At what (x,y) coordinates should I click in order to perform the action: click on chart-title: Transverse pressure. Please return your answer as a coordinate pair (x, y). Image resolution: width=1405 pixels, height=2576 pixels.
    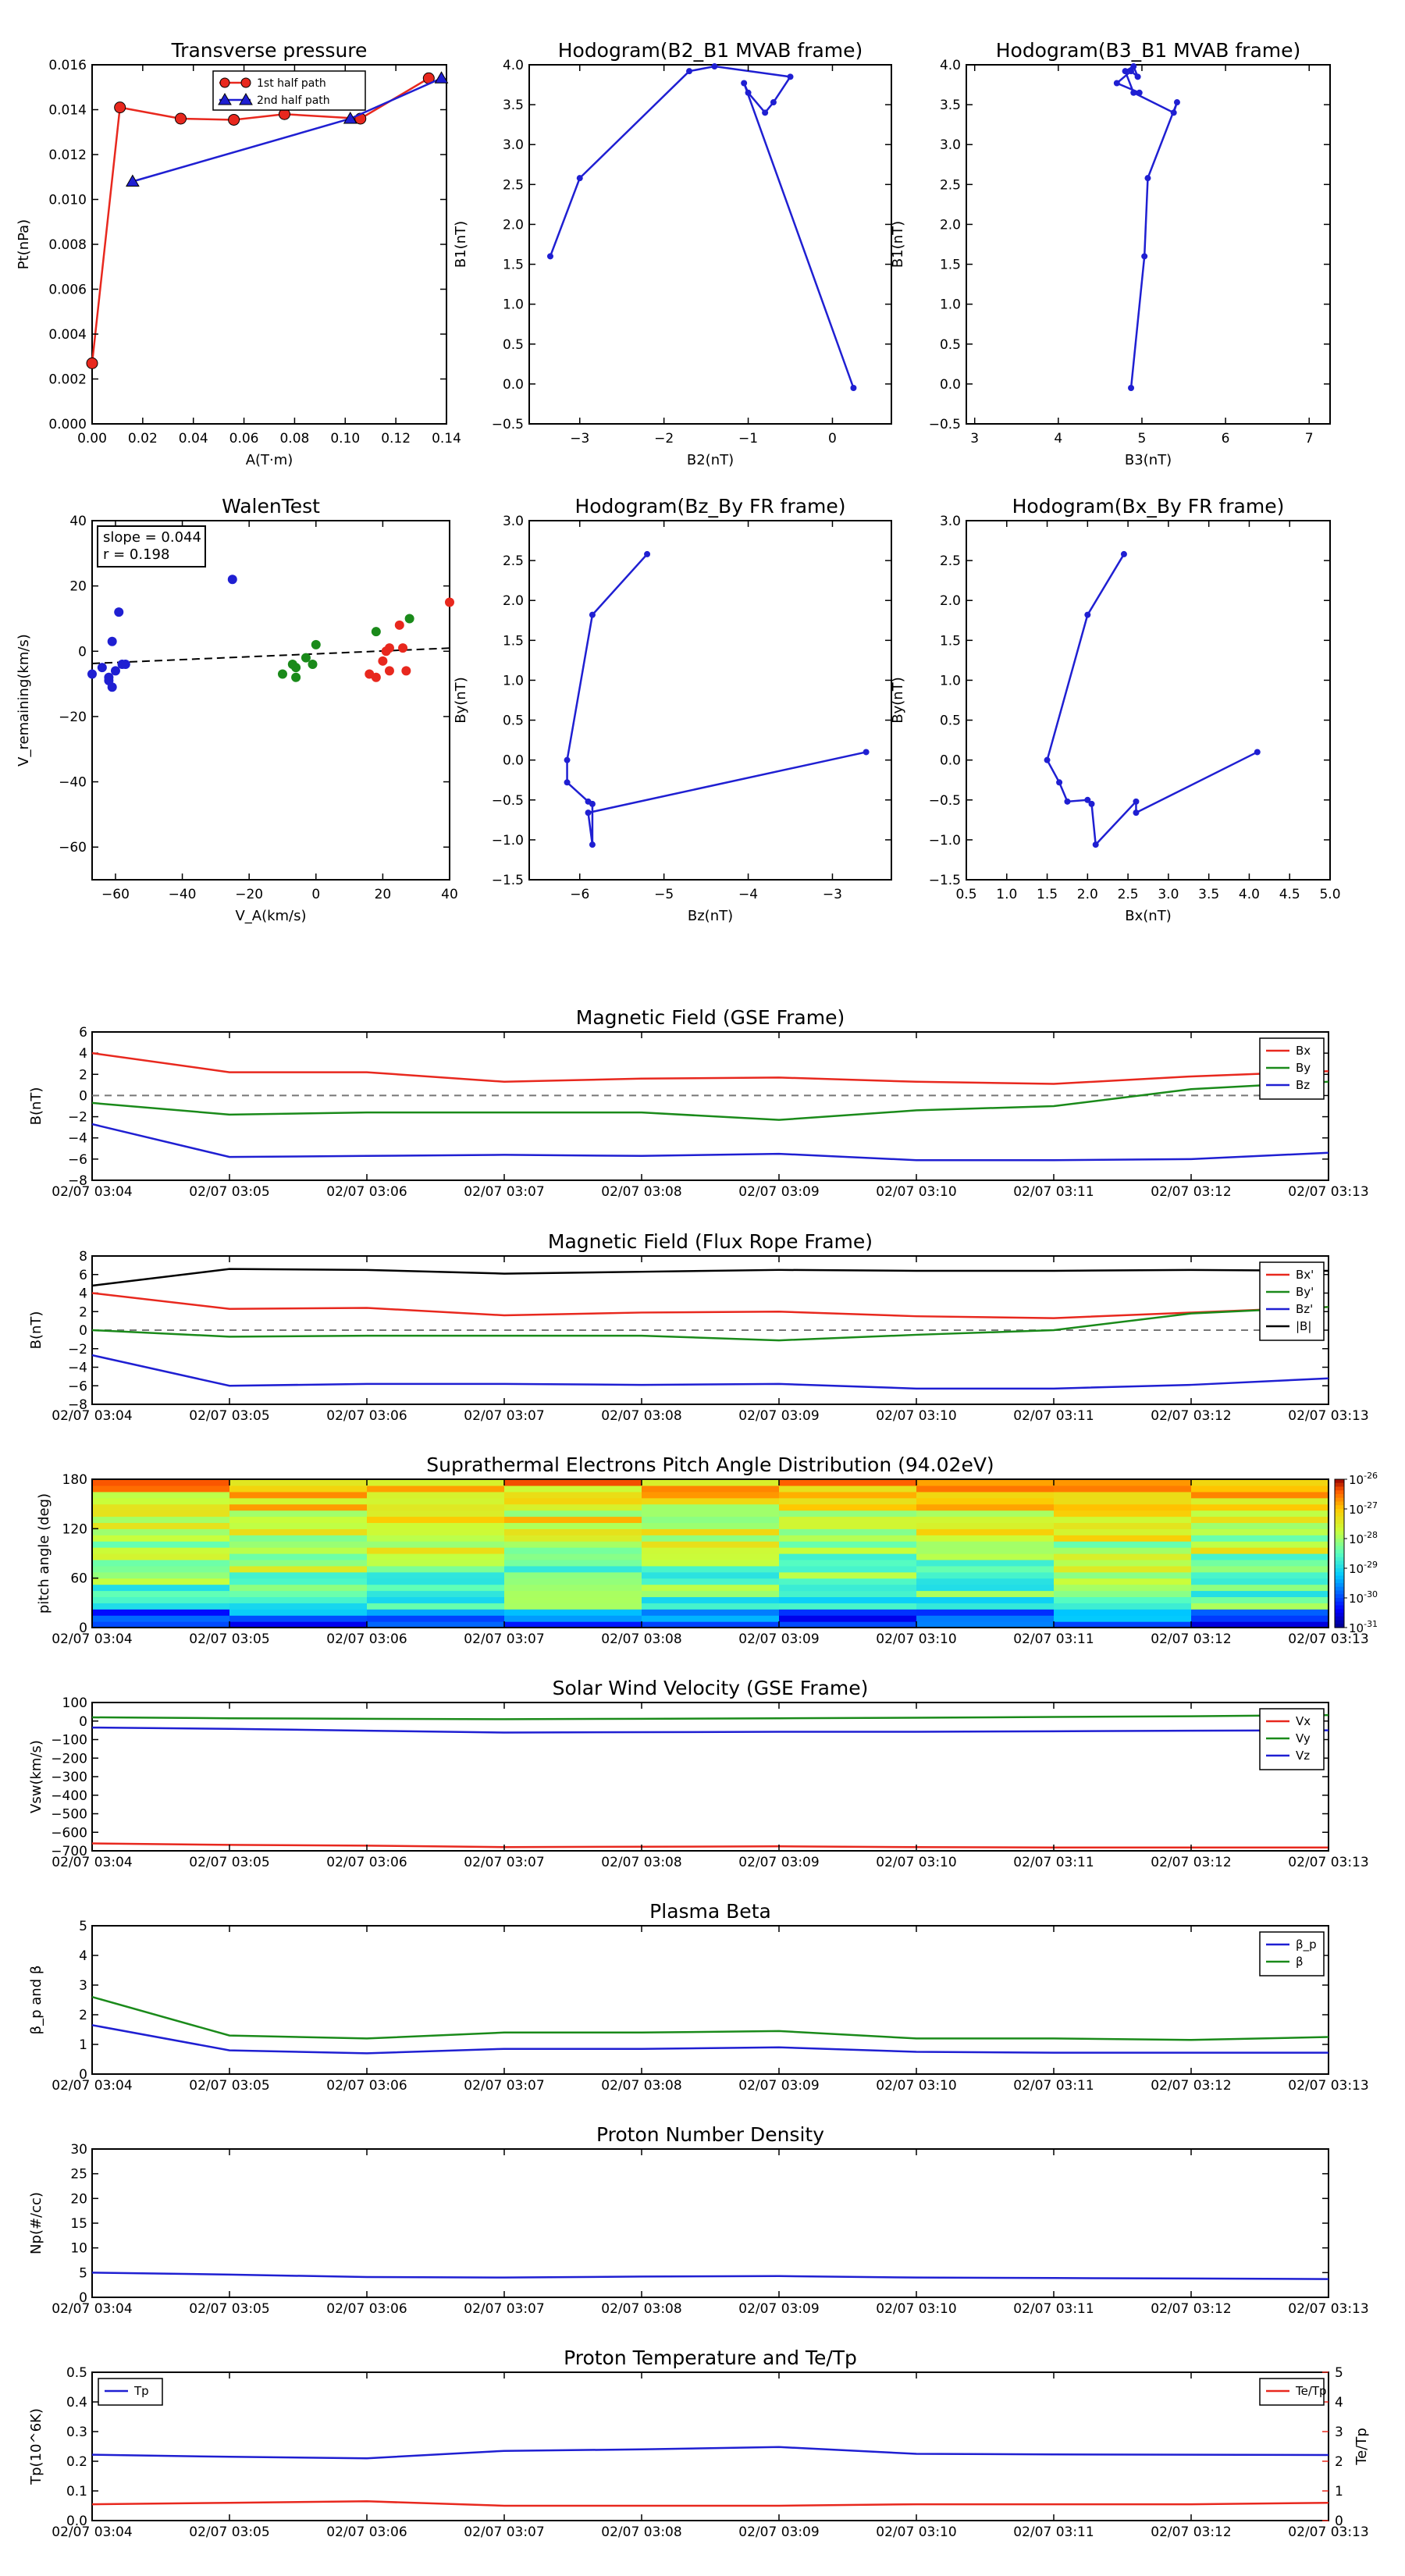
    Looking at the image, I should click on (270, 51).